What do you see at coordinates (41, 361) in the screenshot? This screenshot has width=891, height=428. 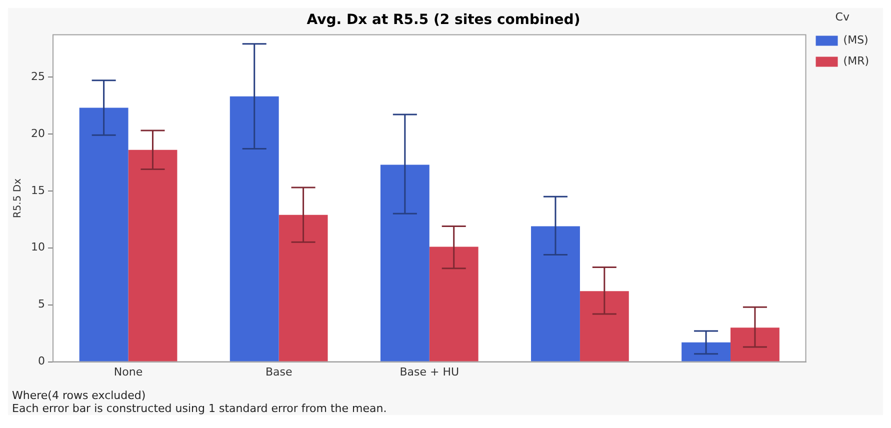 I see `y-tick-label: 0` at bounding box center [41, 361].